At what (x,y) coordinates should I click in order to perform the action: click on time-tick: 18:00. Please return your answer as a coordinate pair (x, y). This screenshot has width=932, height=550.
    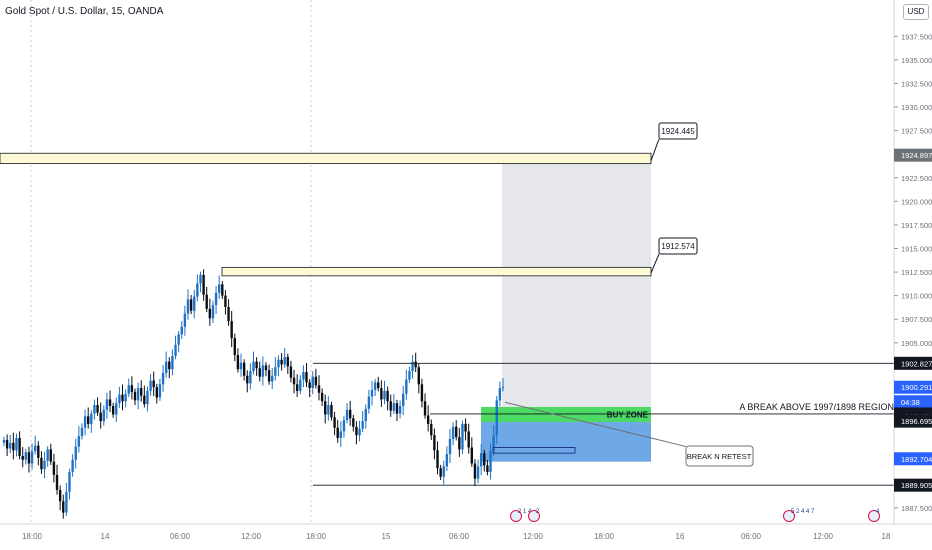
    Looking at the image, I should click on (316, 536).